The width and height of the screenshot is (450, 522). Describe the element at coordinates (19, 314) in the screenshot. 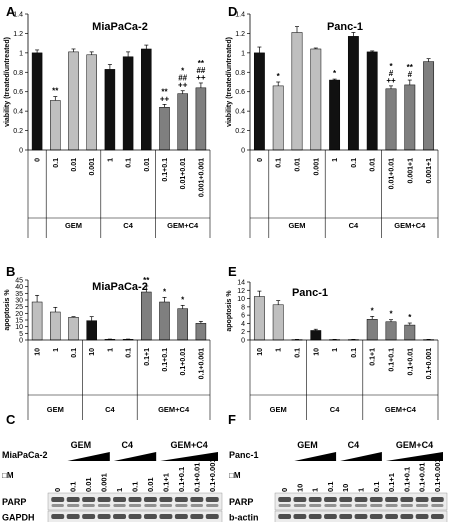

I see `y-tick-label: 20` at that location.